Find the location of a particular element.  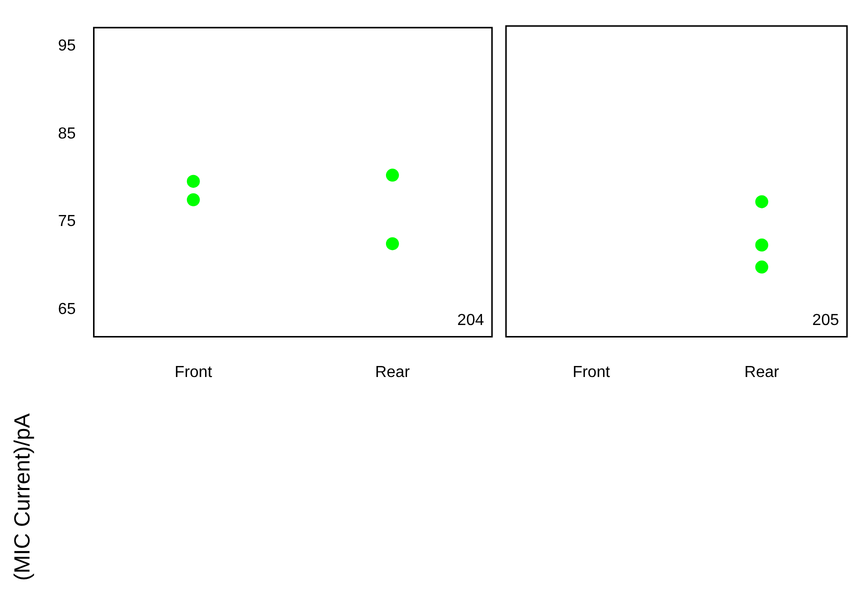

y-axis-title: (MIC Current)/pA is located at coordinates (23, 496).